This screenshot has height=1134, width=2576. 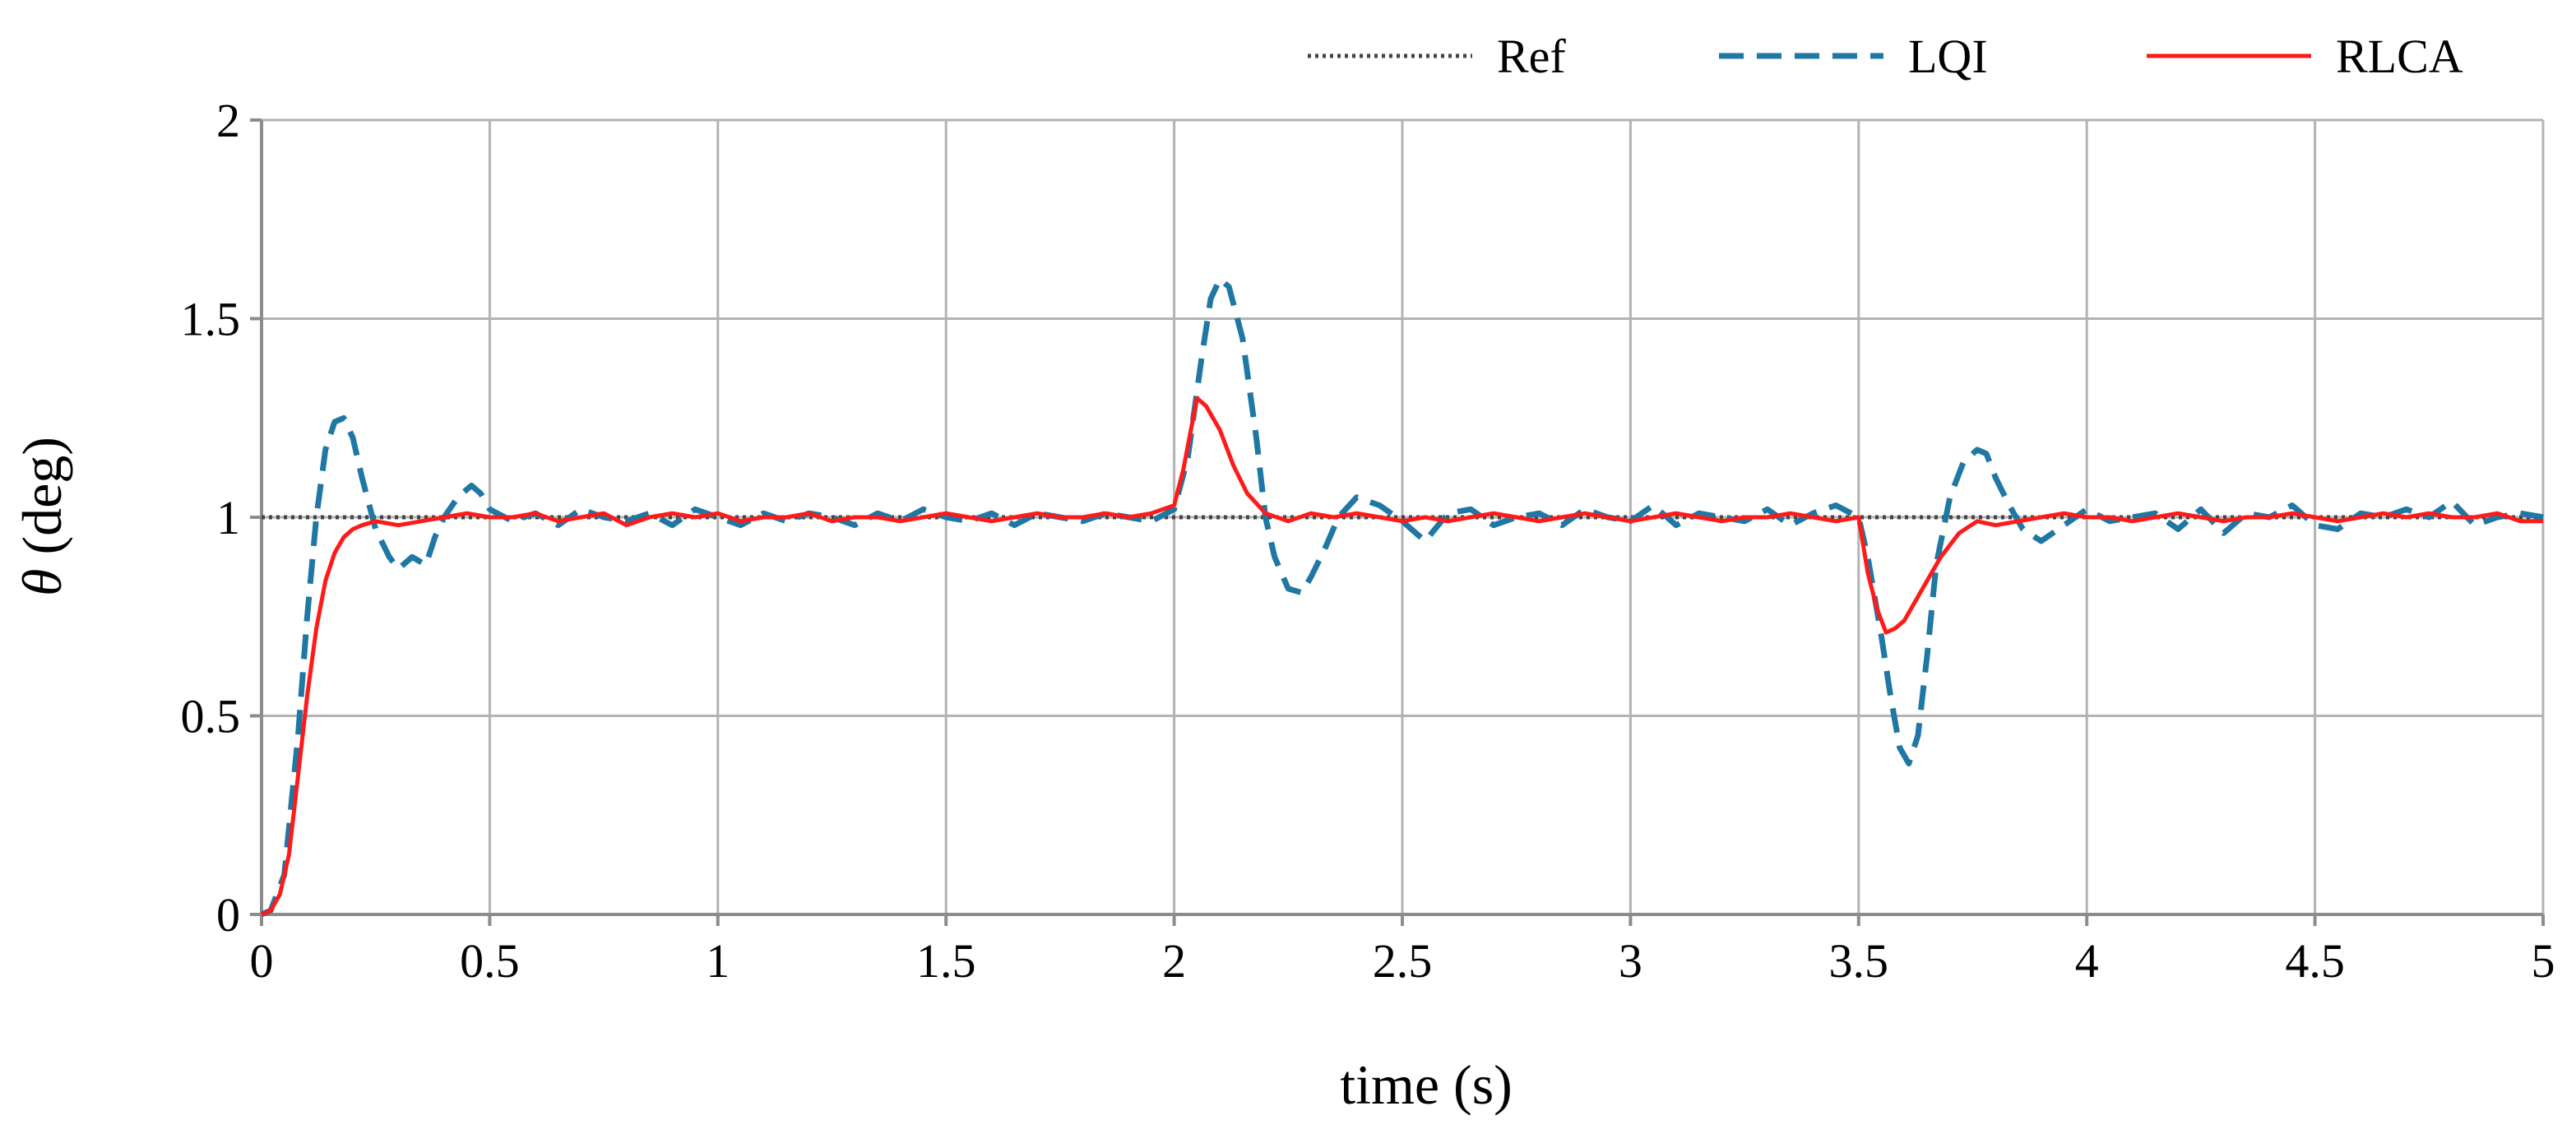 What do you see at coordinates (1532, 57) in the screenshot?
I see `legend-label-ref: Ref` at bounding box center [1532, 57].